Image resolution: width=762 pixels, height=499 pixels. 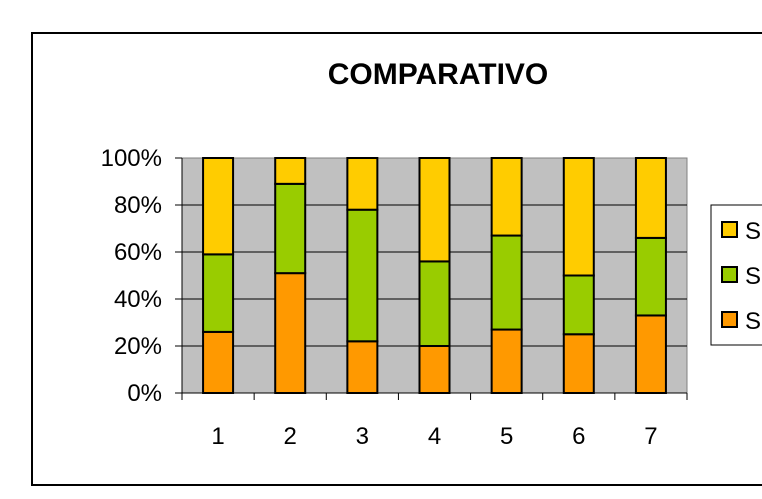 What do you see at coordinates (650, 436) in the screenshot?
I see `x-tick-label: 7` at bounding box center [650, 436].